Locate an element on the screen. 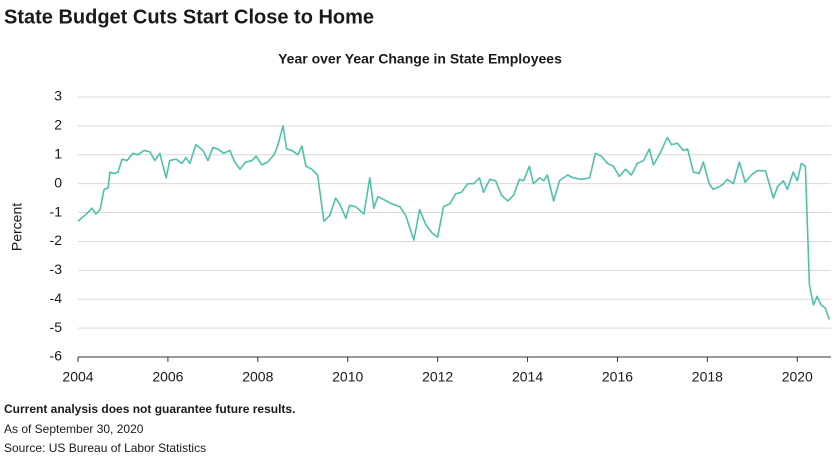  x-tick-label: 2020 is located at coordinates (797, 377).